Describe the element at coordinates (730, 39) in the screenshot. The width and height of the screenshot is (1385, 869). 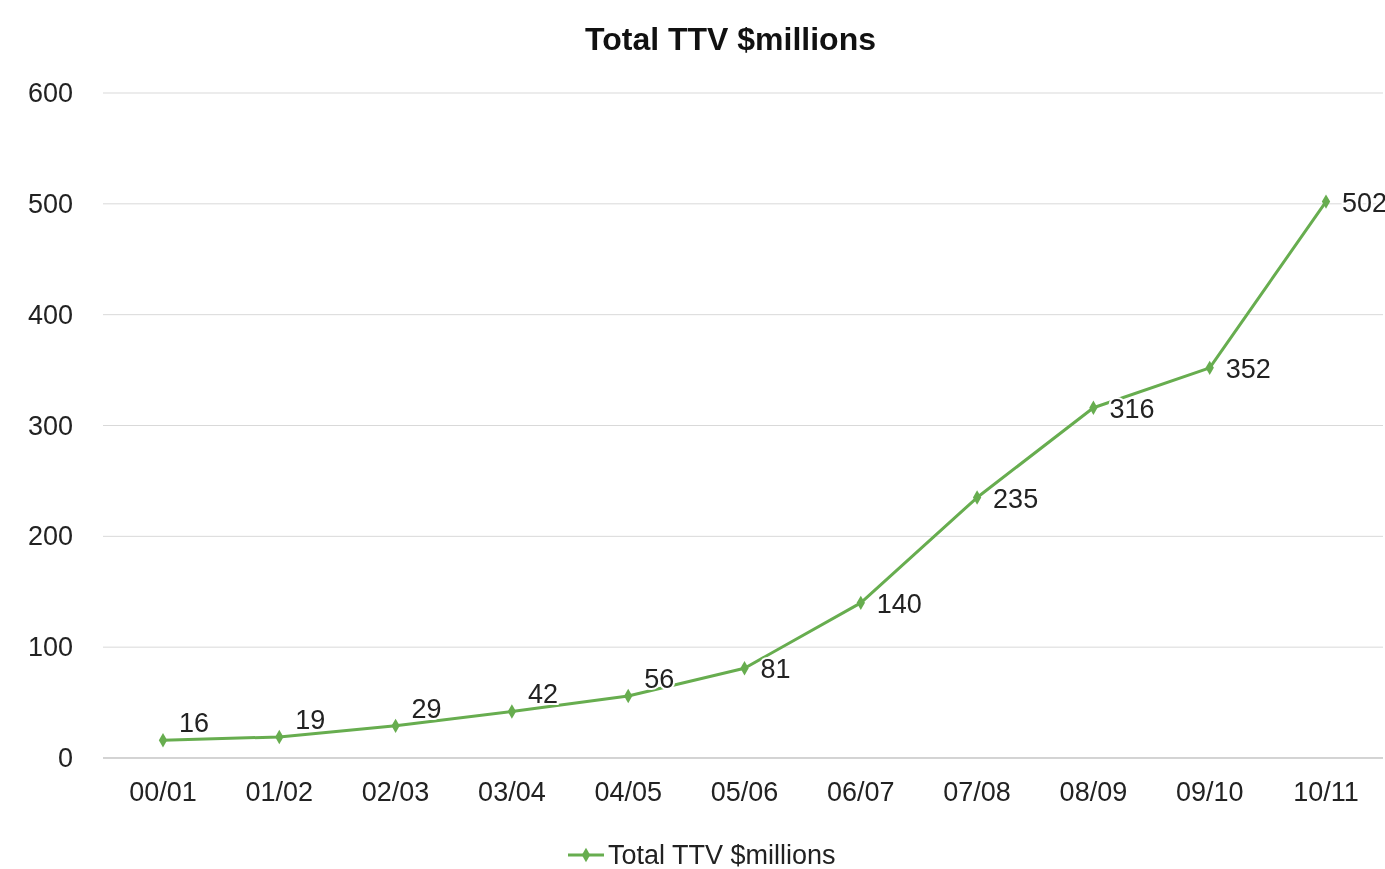
I see `chart-title: Total TTV $millions` at that location.